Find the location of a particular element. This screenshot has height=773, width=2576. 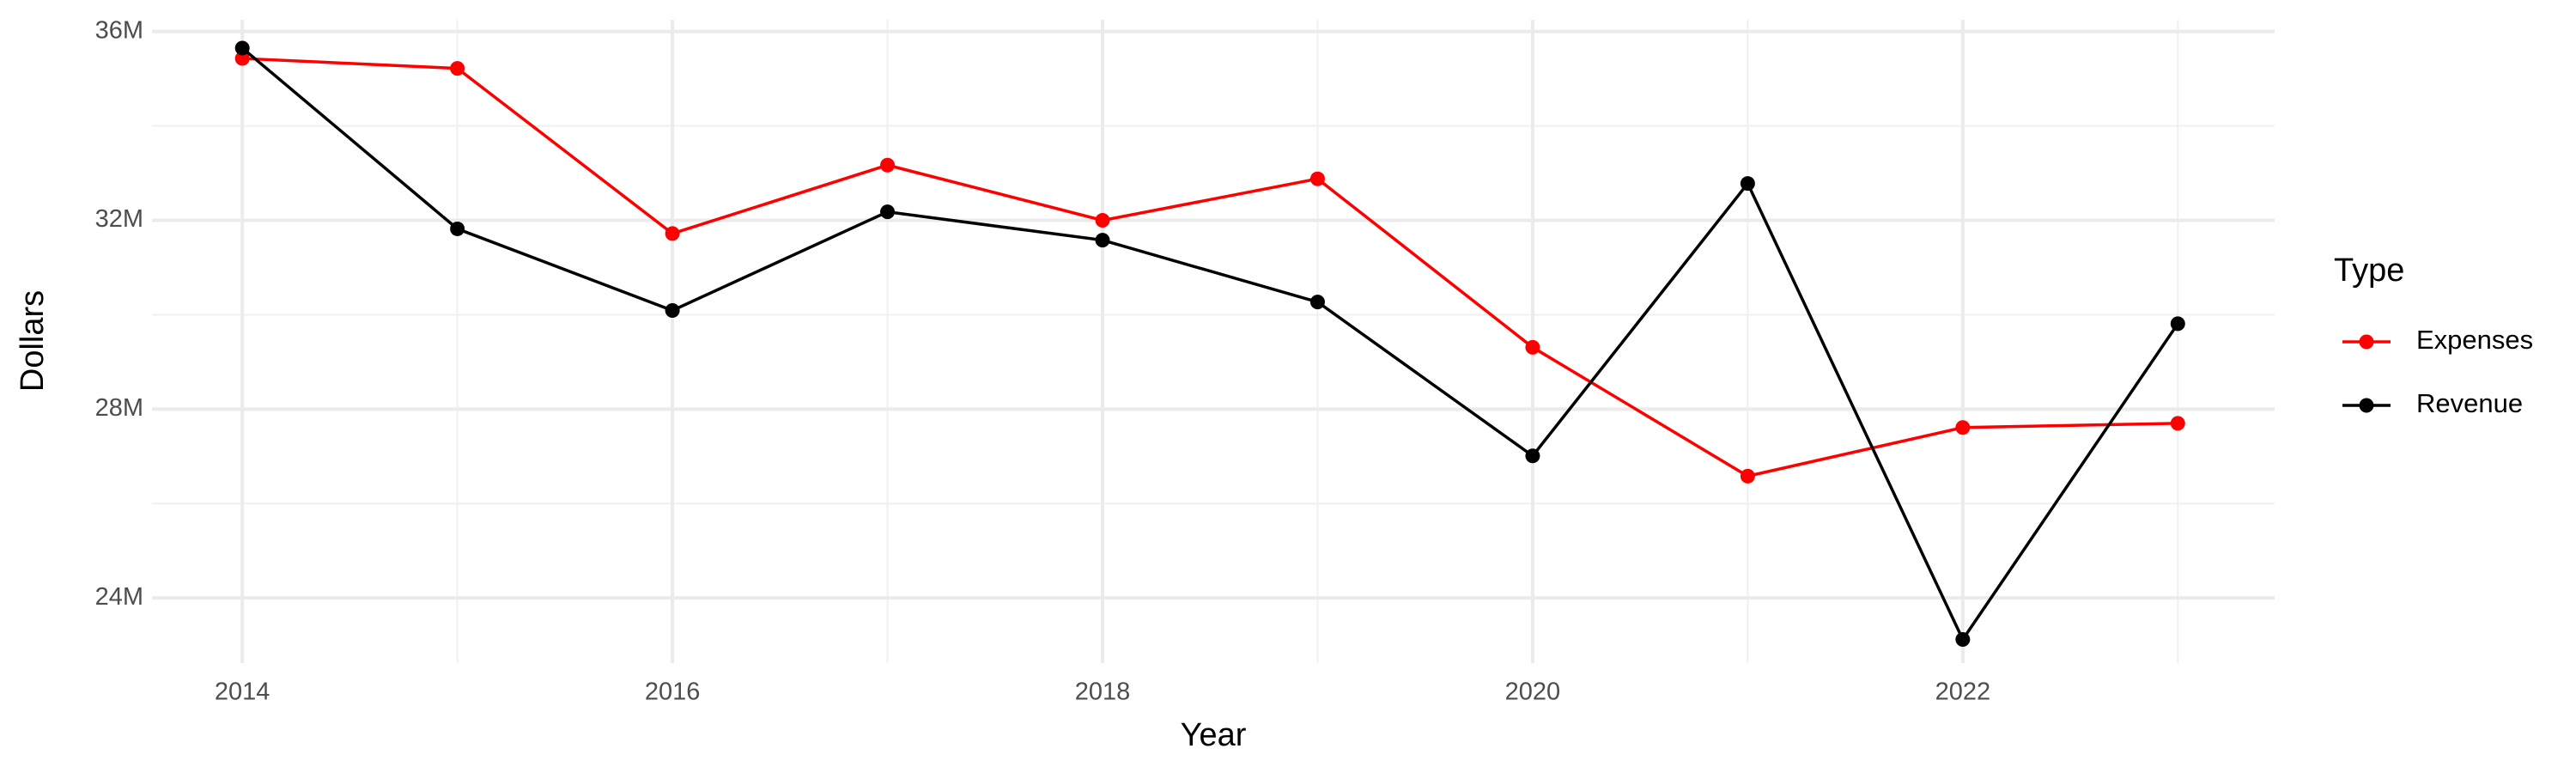

x-tick-label: 2014 is located at coordinates (242, 692).